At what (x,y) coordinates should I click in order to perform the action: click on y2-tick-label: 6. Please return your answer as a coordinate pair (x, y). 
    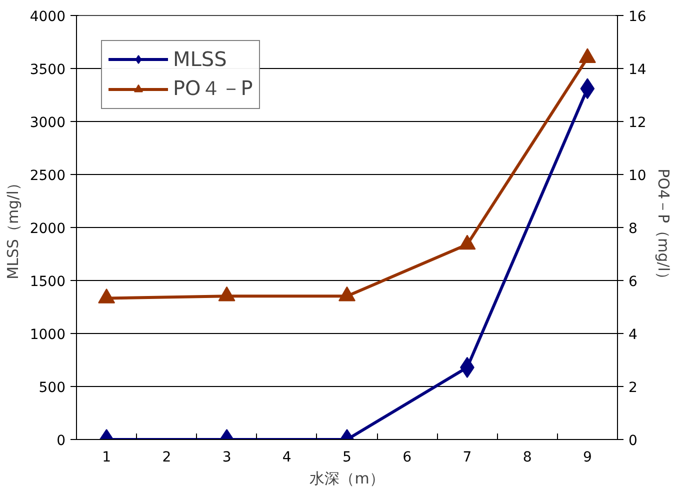
    Looking at the image, I should click on (633, 282).